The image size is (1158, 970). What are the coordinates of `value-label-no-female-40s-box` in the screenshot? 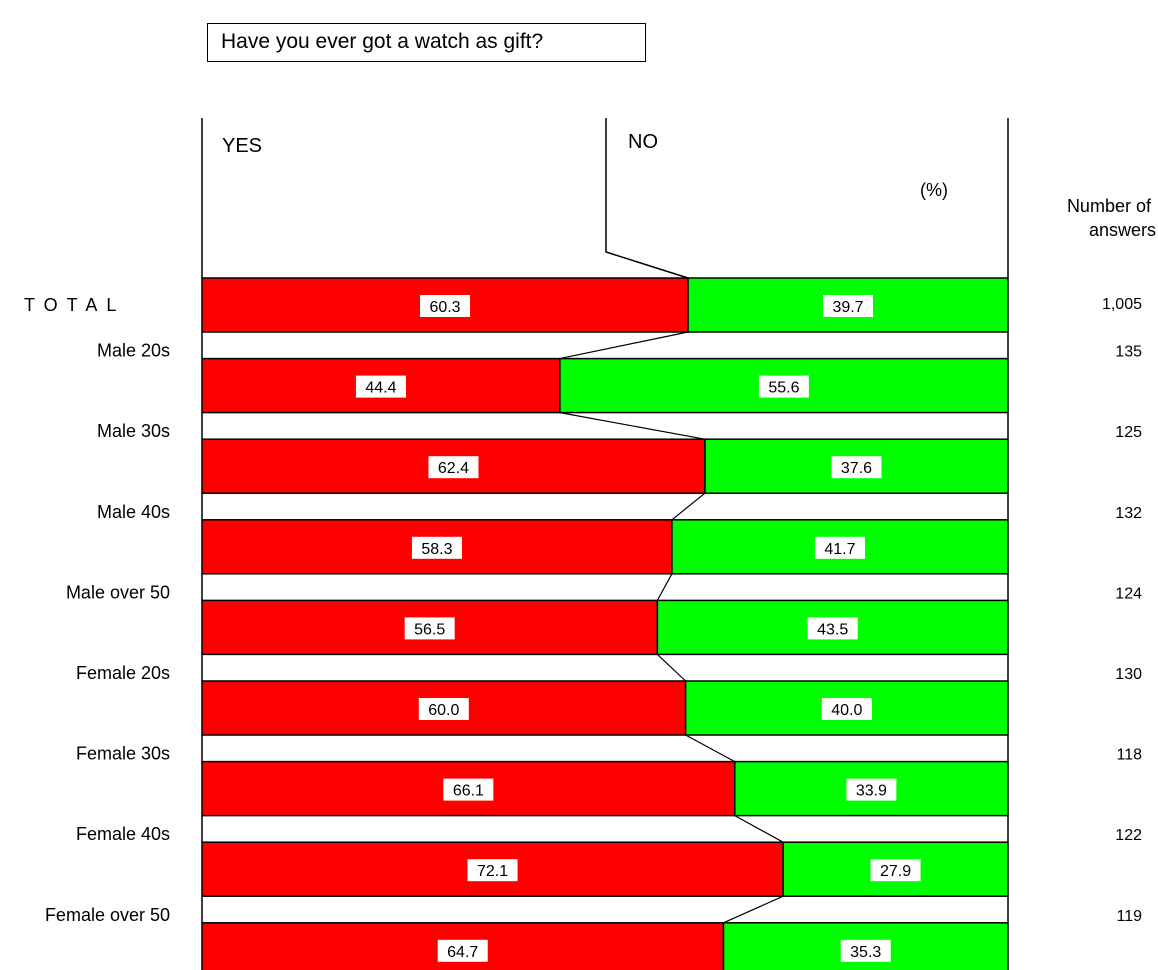 It's located at (895, 870).